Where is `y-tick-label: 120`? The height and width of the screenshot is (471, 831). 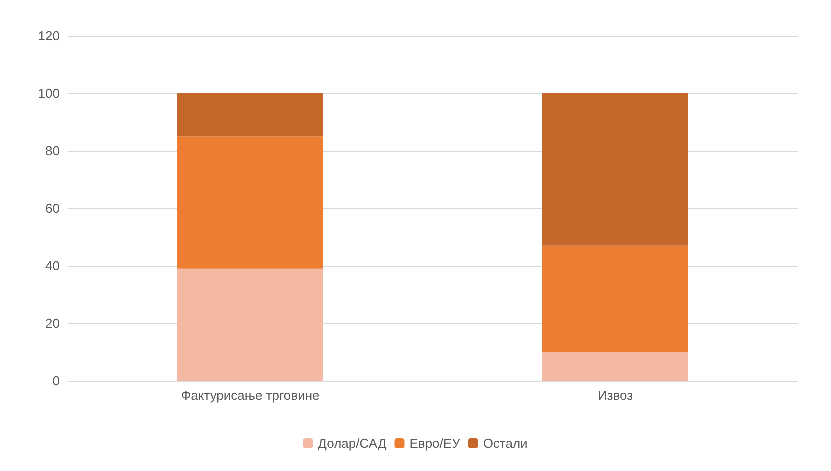 y-tick-label: 120 is located at coordinates (49, 36).